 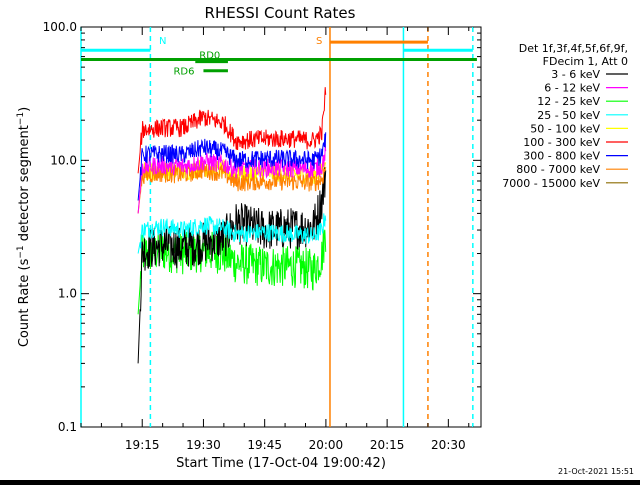 What do you see at coordinates (572, 88) in the screenshot?
I see `legend-entry-label: 6 - 12 keV` at bounding box center [572, 88].